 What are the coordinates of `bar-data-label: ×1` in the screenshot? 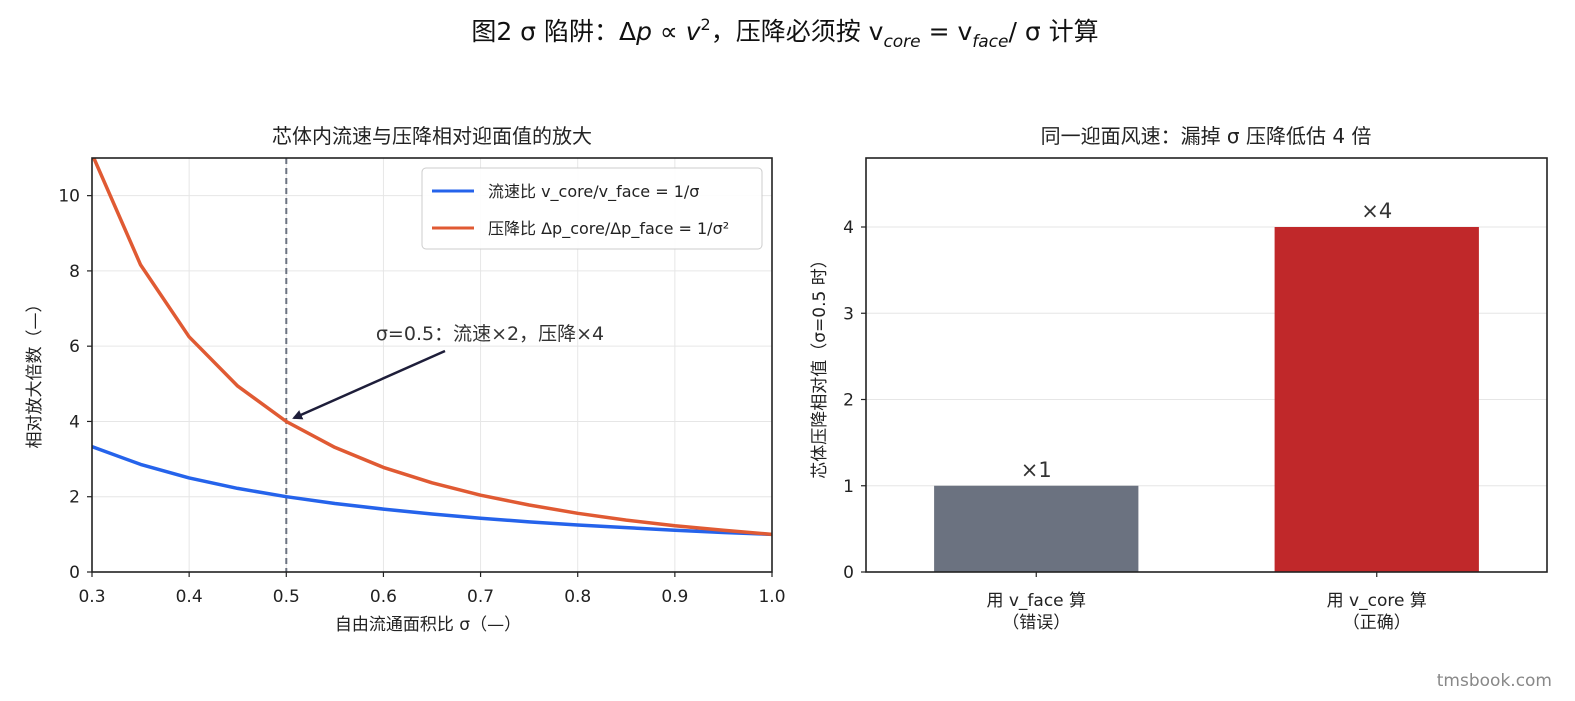 It's located at (1036, 470).